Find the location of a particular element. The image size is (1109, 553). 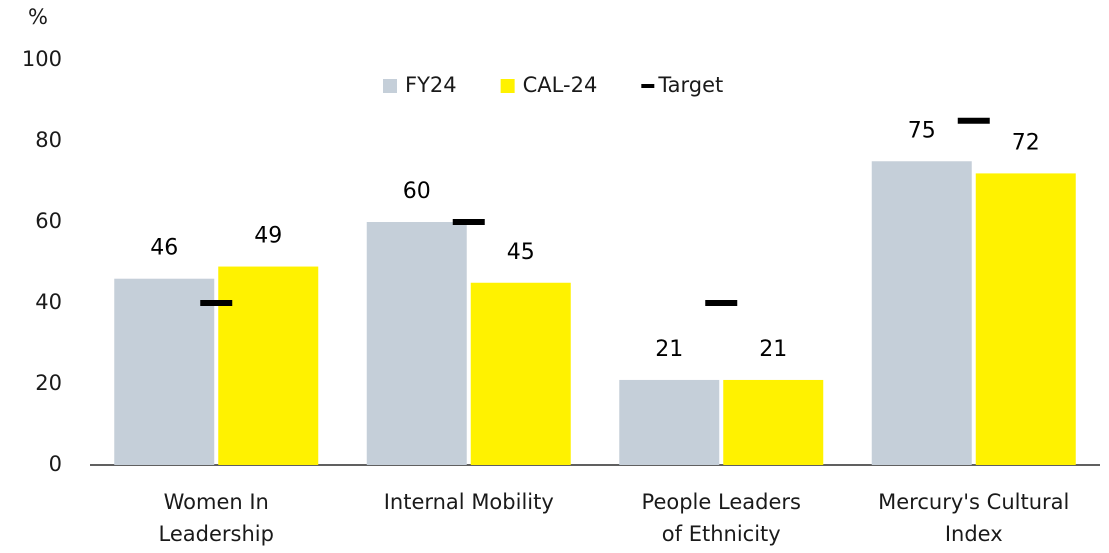

y-tick-label: 60 is located at coordinates (48, 221).